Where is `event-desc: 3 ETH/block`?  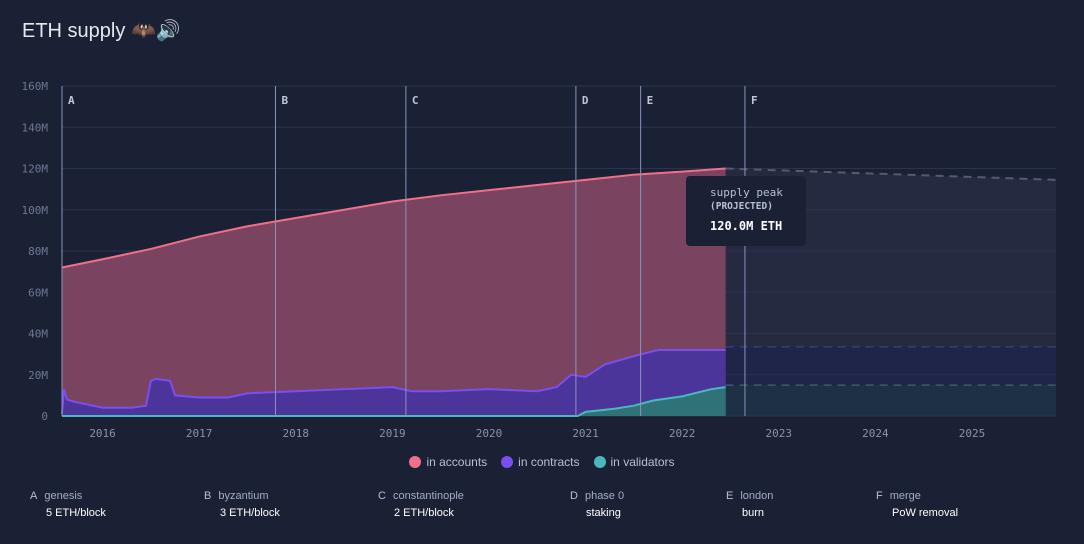
event-desc: 3 ETH/block is located at coordinates (250, 513).